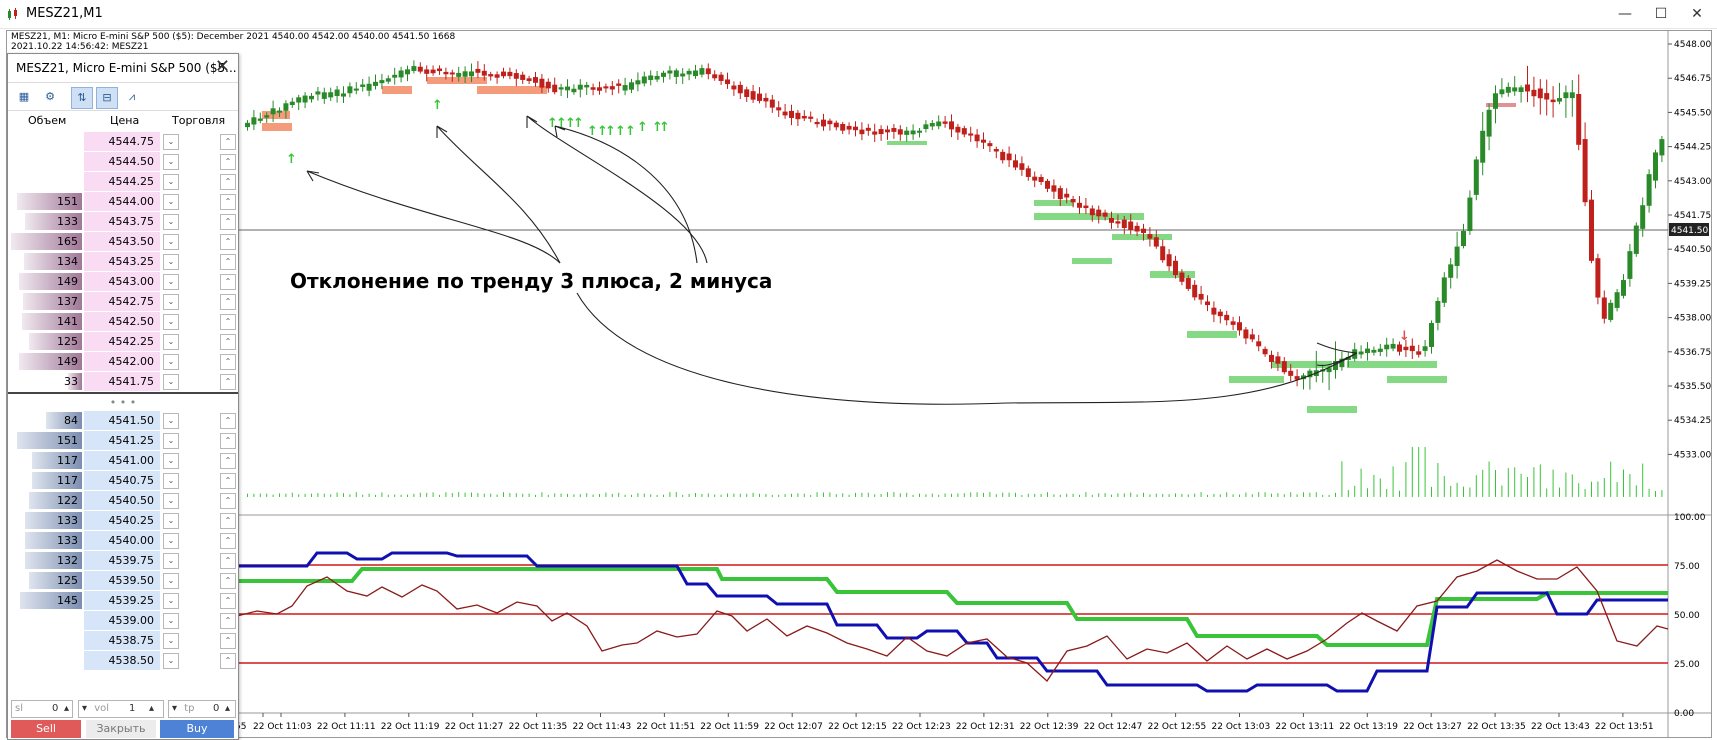 This screenshot has width=1717, height=740. Describe the element at coordinates (123, 382) in the screenshot. I see `dom-row: 33 4541.75 ⌄ ⌃` at that location.